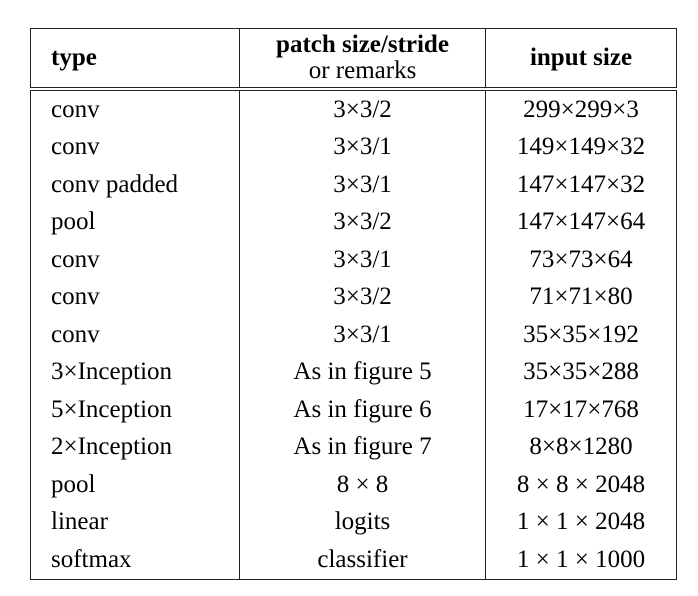 This screenshot has height=596, width=698. I want to click on table-row: conv 3×3/1 73×73×64, so click(353, 260).